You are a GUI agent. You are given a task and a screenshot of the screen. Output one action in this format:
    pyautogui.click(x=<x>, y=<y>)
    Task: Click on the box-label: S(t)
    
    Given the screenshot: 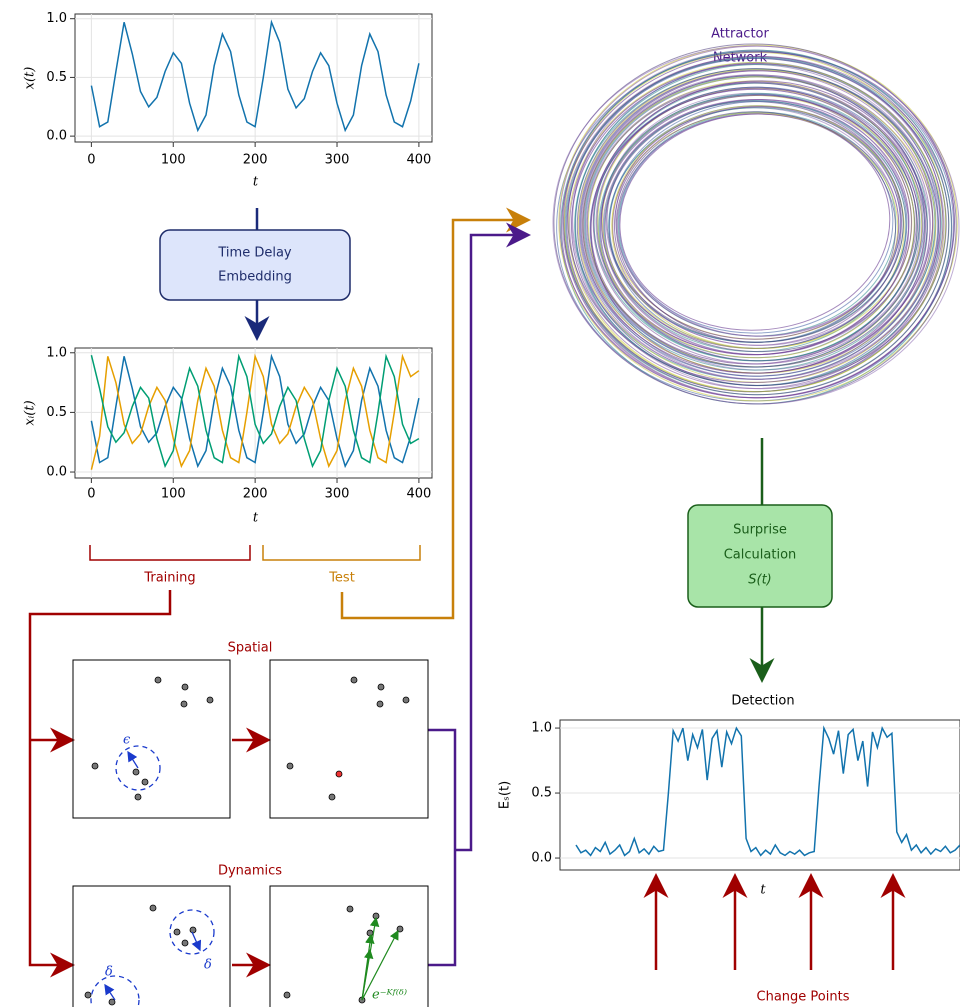 What is the action you would take?
    pyautogui.click(x=760, y=580)
    